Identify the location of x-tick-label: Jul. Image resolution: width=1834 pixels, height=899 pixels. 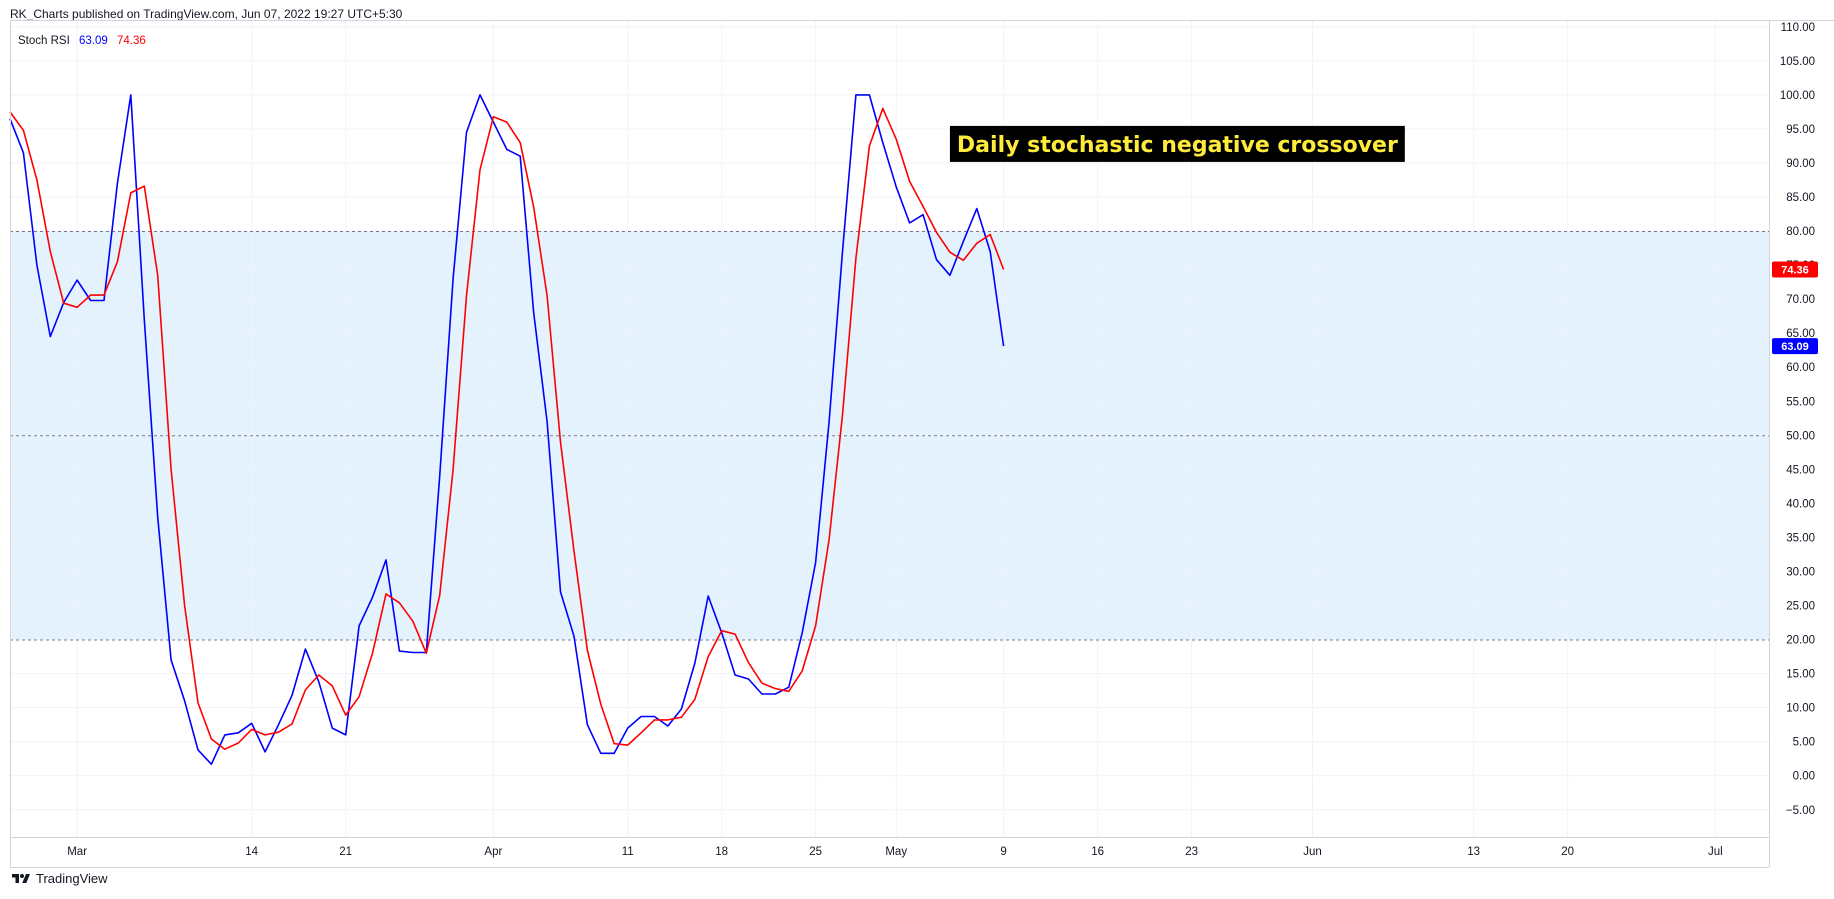
(1715, 852).